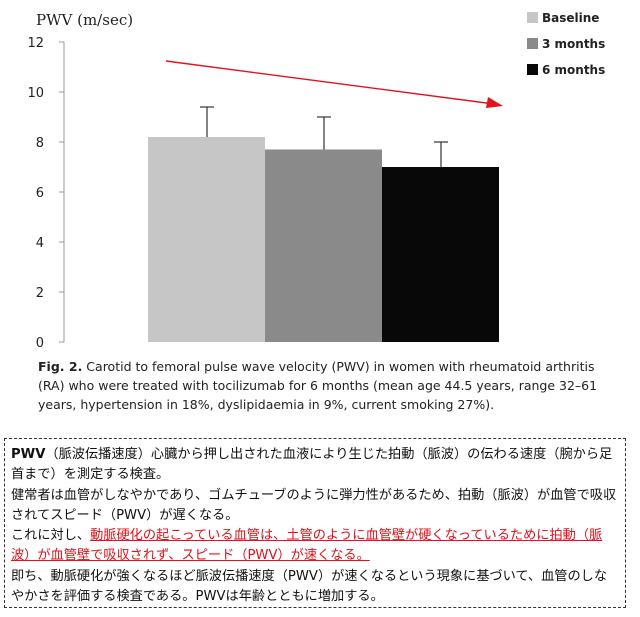 The height and width of the screenshot is (617, 640). Describe the element at coordinates (84, 20) in the screenshot. I see `y-axis-label: PWV (m/sec)` at that location.